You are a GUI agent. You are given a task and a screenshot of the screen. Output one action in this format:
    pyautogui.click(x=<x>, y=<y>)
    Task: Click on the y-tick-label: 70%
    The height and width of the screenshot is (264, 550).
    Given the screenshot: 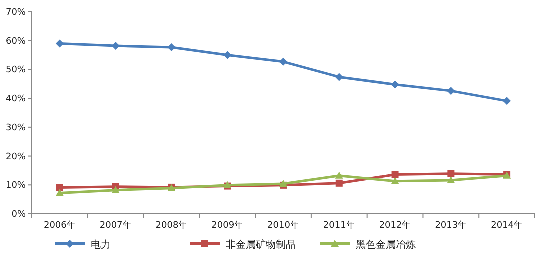 What is the action you would take?
    pyautogui.click(x=16, y=13)
    